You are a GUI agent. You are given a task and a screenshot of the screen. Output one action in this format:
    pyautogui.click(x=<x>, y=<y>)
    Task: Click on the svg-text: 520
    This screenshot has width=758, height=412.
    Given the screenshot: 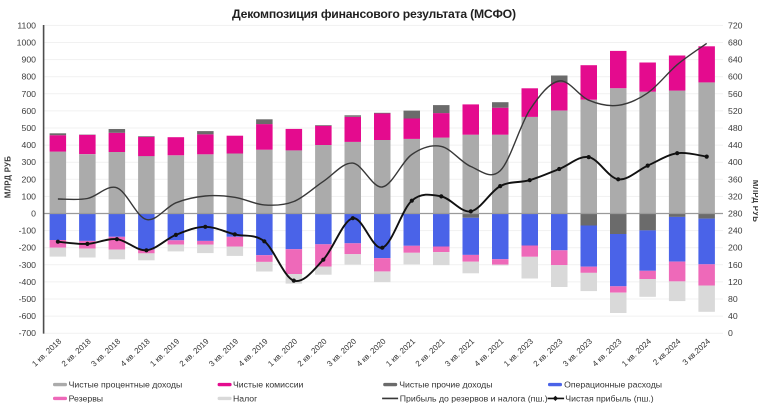 What is the action you would take?
    pyautogui.click(x=735, y=111)
    